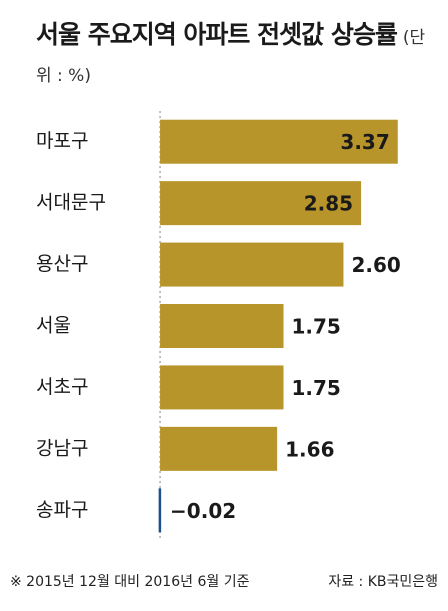 The image size is (448, 611). Describe the element at coordinates (203, 511) in the screenshot. I see `value-label: −0.02` at that location.